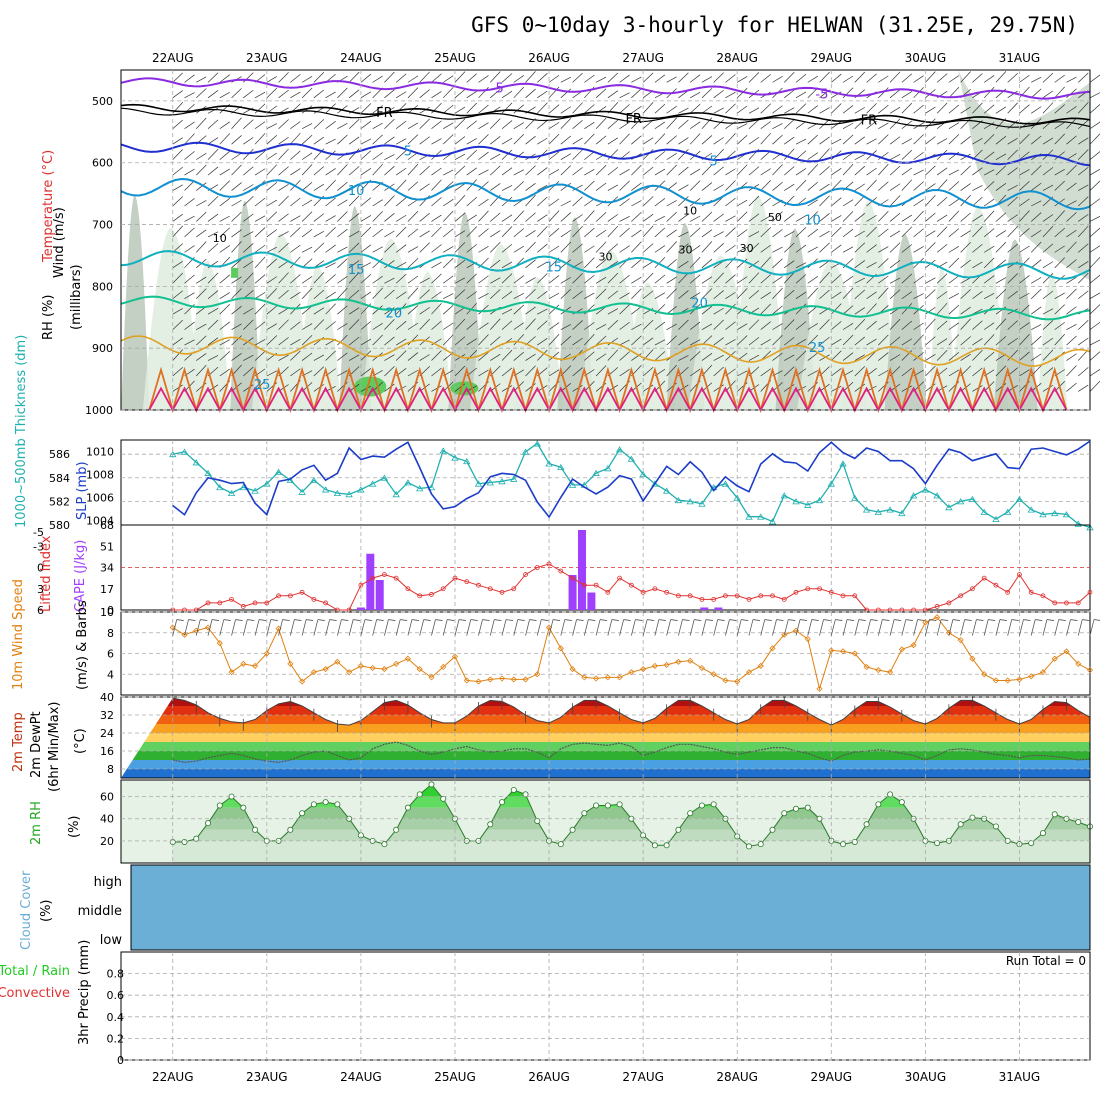 The height and width of the screenshot is (1100, 1100). I want to click on cape-bar, so click(370, 581).